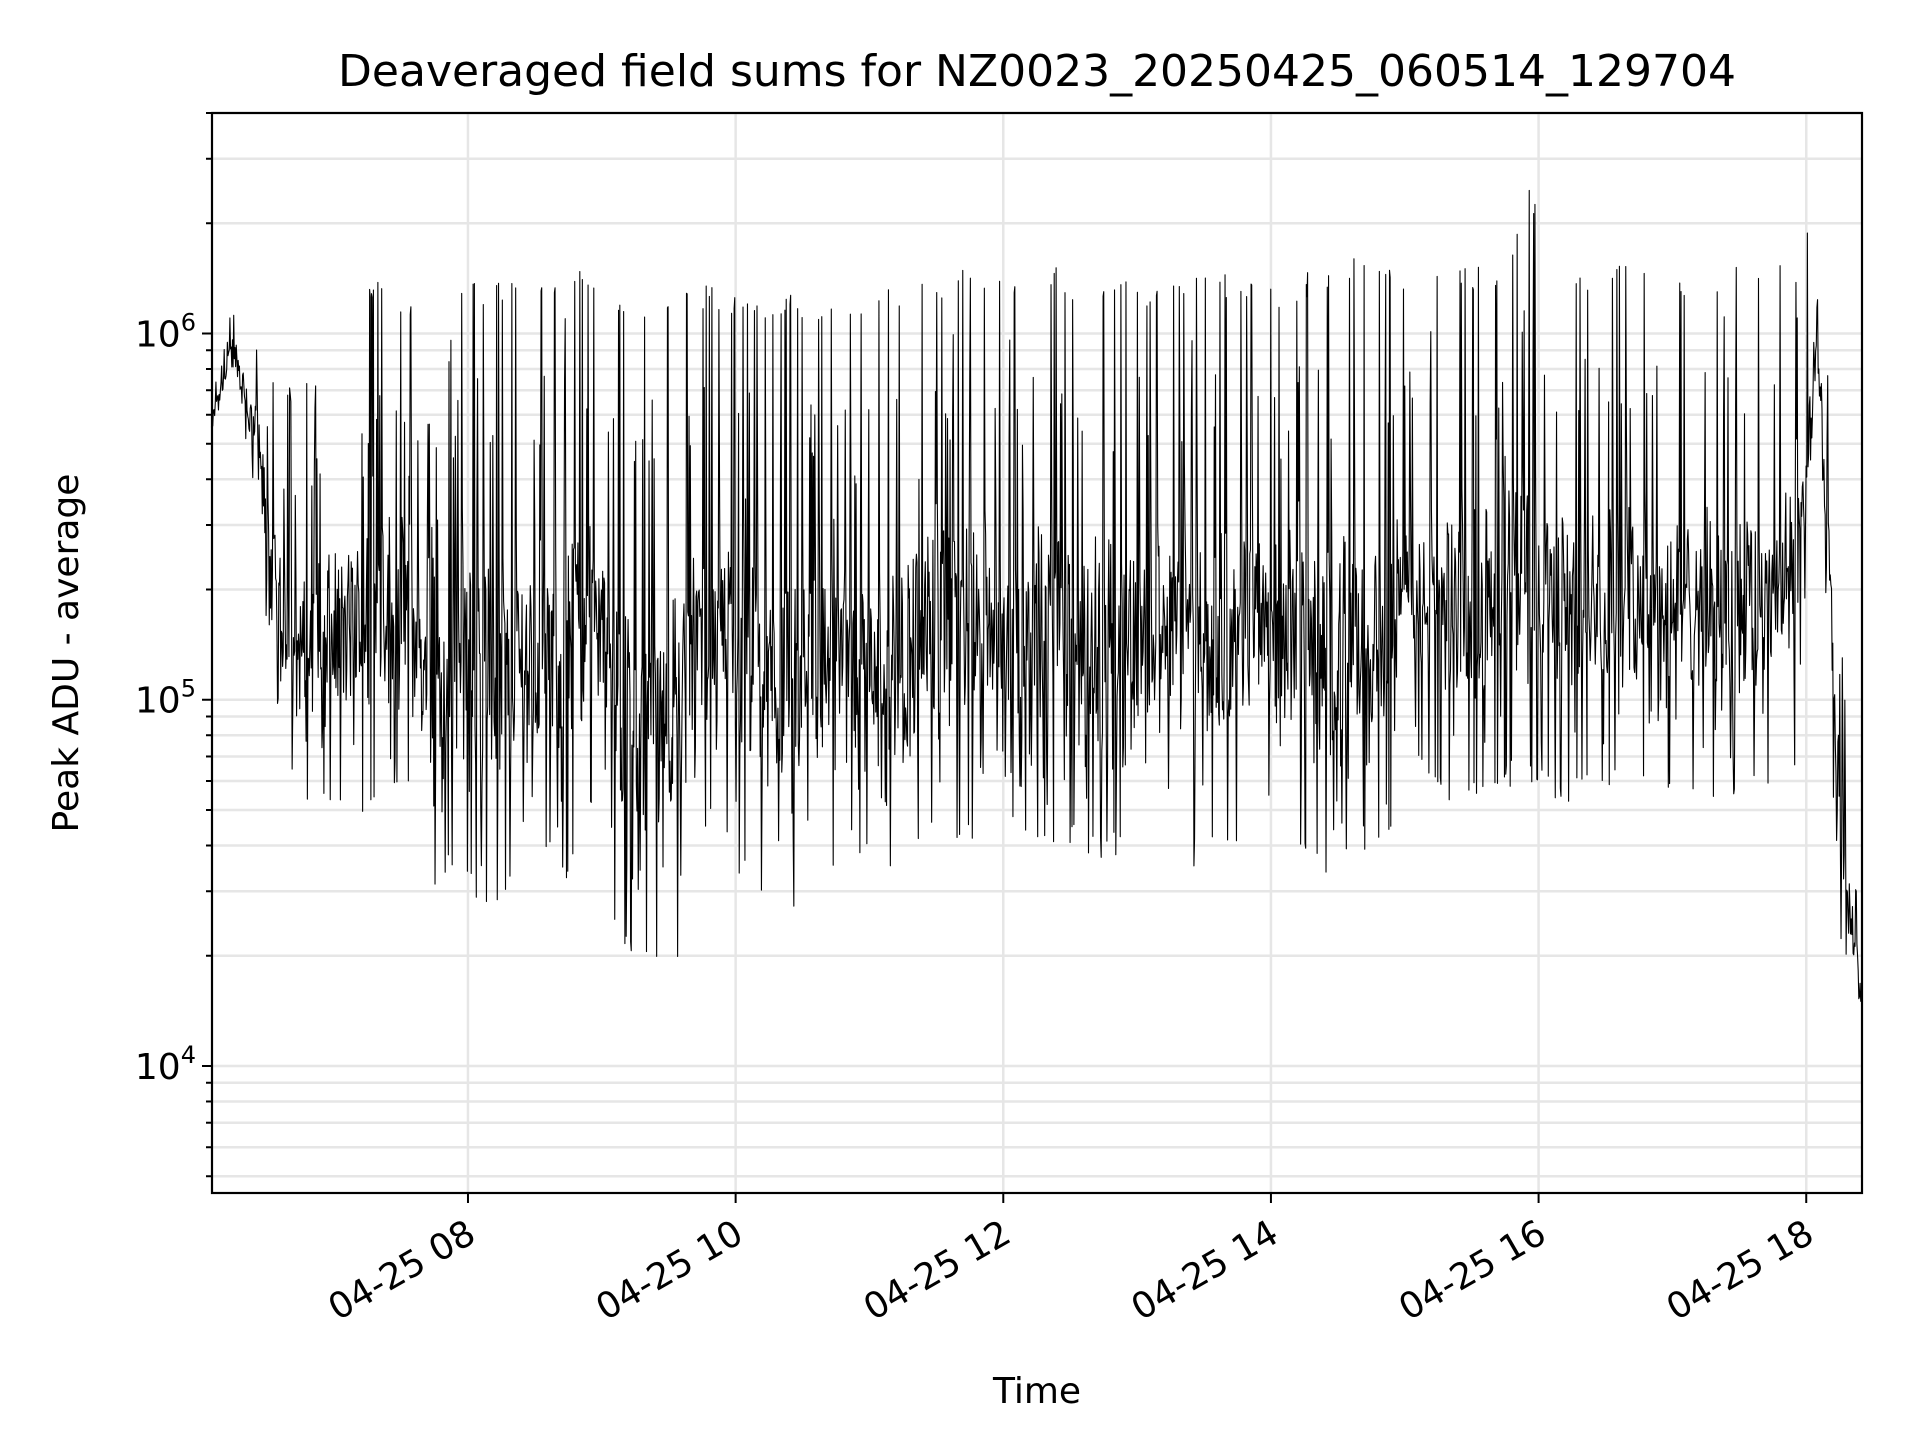  Describe the element at coordinates (1472, 1271) in the screenshot. I see `x-tick-label: 04-25 16` at that location.